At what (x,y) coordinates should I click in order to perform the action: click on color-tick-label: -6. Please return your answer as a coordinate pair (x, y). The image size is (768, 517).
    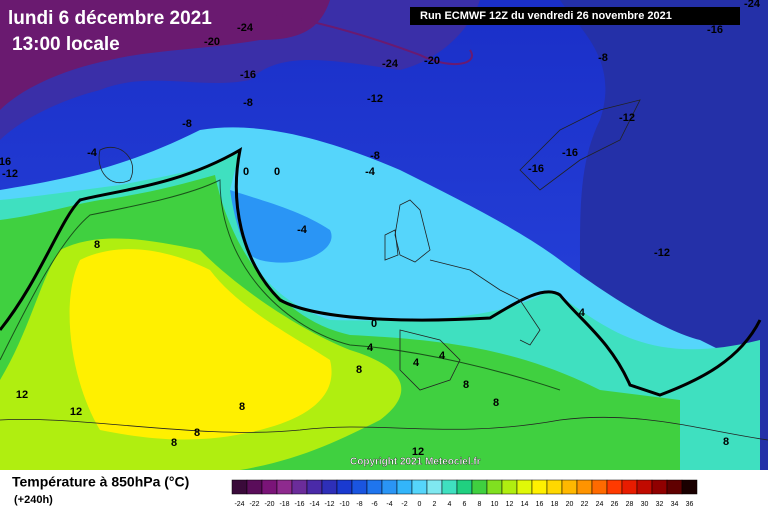
    Looking at the image, I should click on (374, 504).